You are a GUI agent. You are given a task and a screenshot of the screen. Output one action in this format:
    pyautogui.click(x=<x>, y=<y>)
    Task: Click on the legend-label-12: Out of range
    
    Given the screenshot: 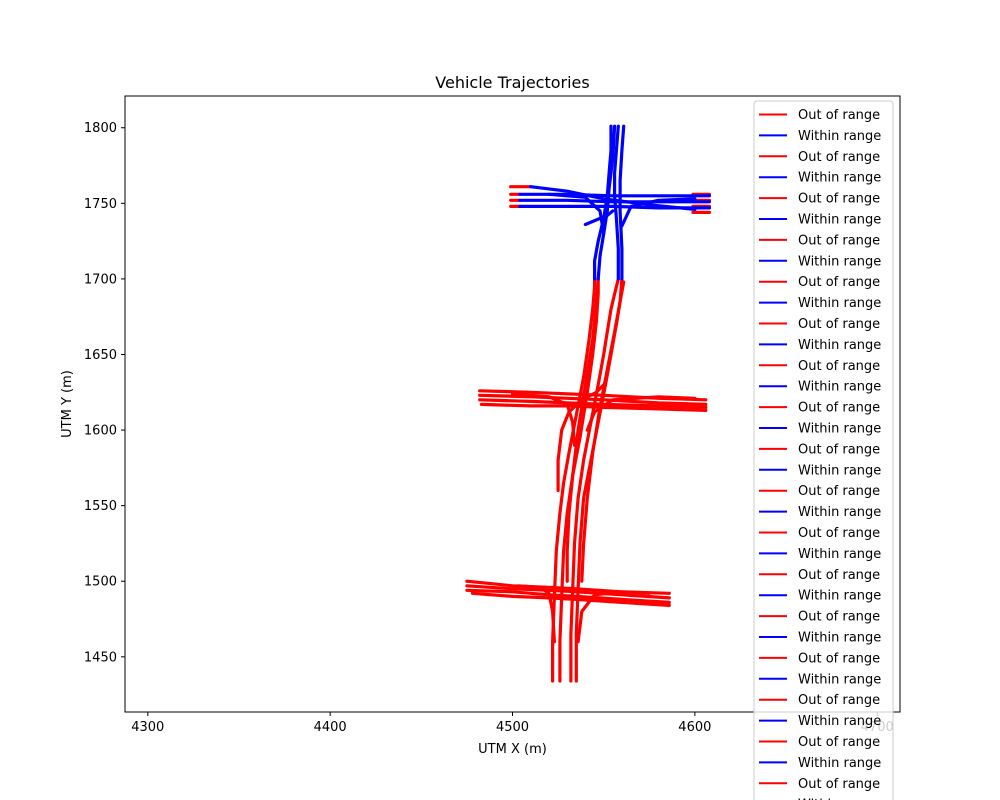 What is the action you would take?
    pyautogui.click(x=839, y=366)
    